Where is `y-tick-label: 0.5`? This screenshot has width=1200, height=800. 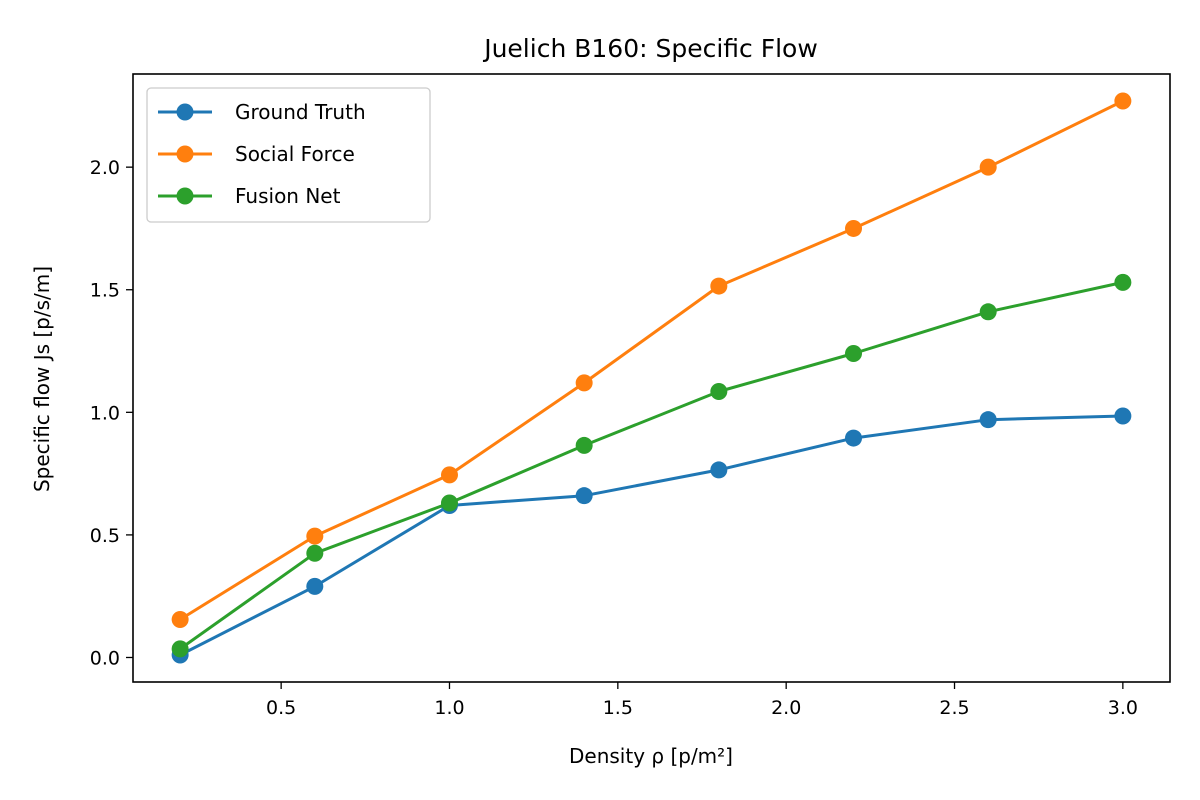 y-tick-label: 0.5 is located at coordinates (105, 536).